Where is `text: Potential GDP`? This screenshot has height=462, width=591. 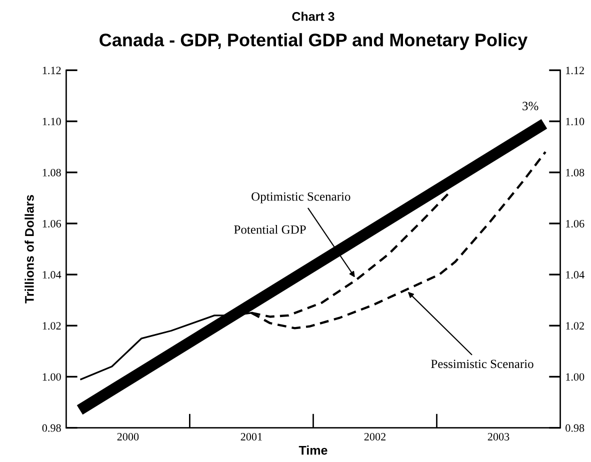
text: Potential GDP is located at coordinates (270, 229).